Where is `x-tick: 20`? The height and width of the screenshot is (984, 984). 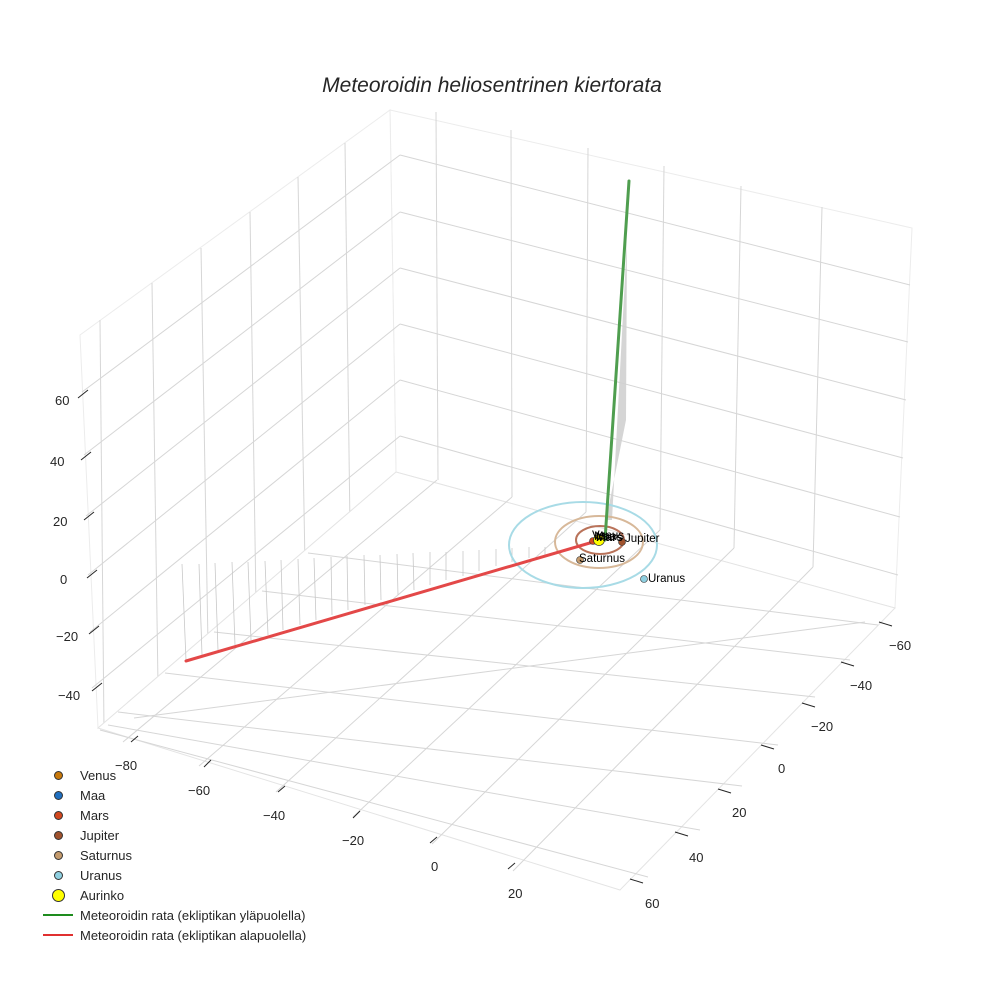
x-tick: 20 is located at coordinates (515, 893).